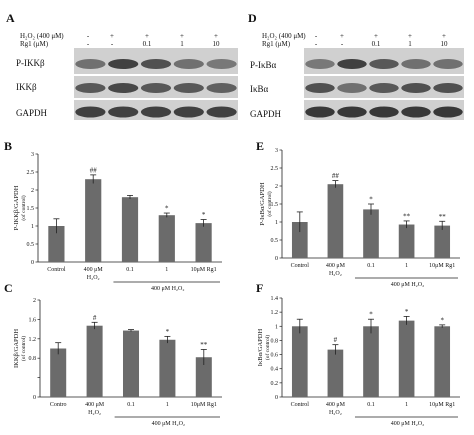  What do you see at coordinates (42, 36) in the screenshot?
I see `panel-a-h2o2-label: H₂O₂ (400 μM)` at bounding box center [42, 36].